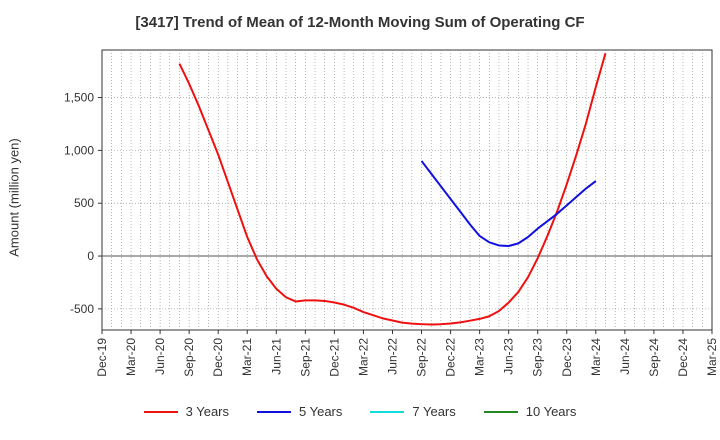  Describe the element at coordinates (363, 357) in the screenshot. I see `x-tick-label: Mar-22` at that location.